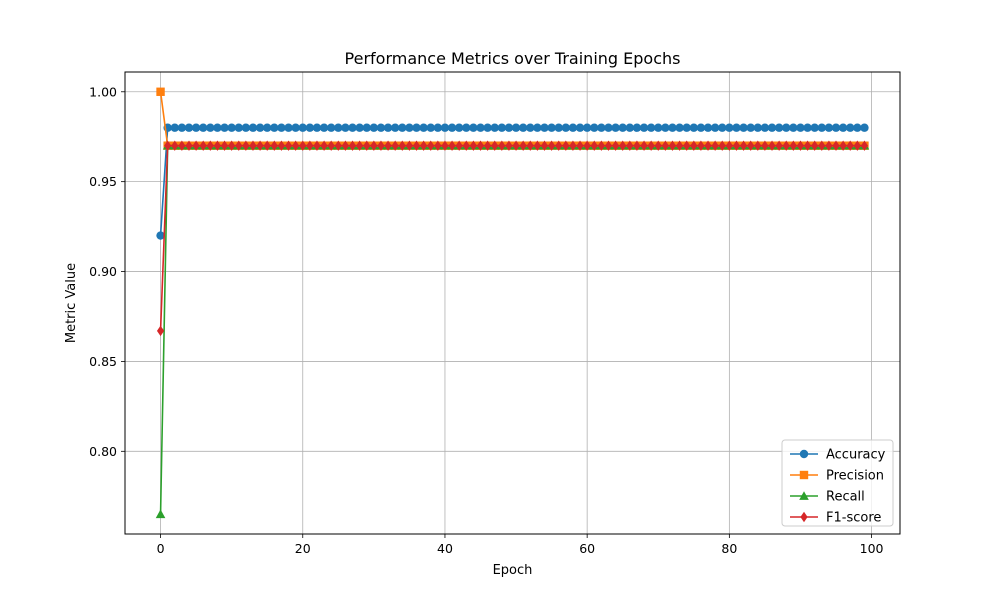  I want to click on x-tick-label: 40, so click(445, 548).